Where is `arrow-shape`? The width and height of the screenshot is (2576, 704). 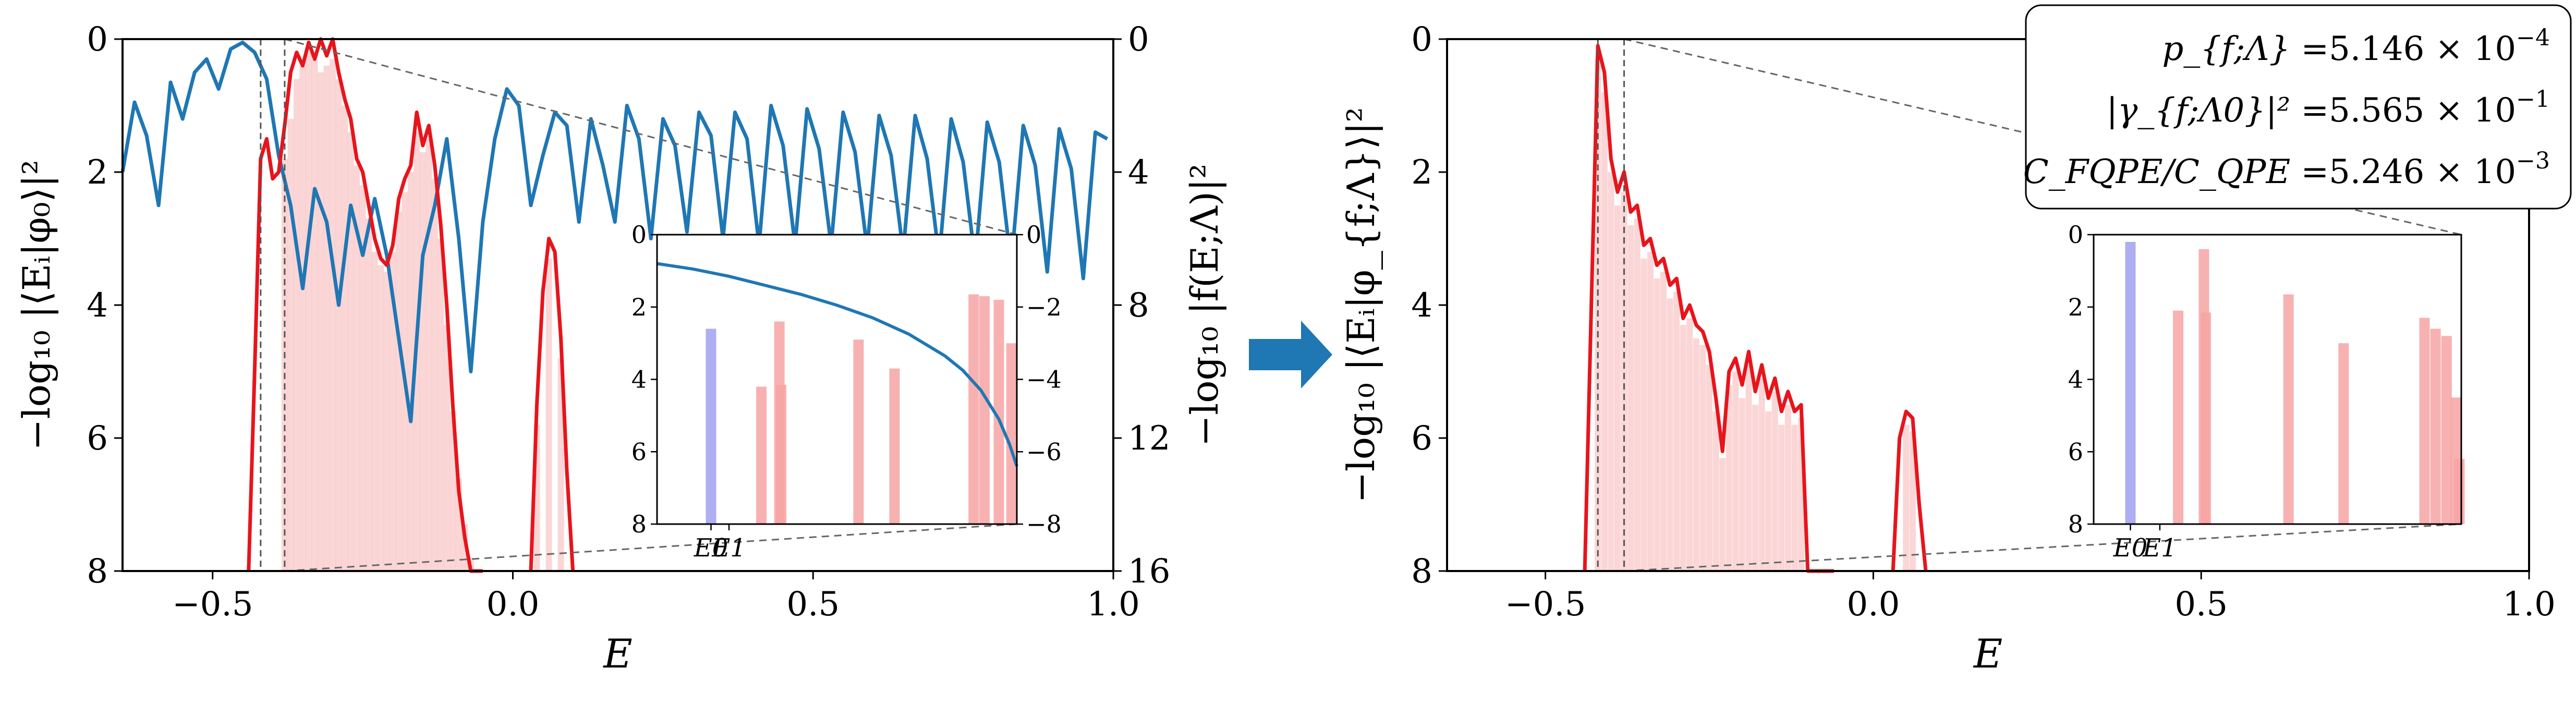 arrow-shape is located at coordinates (1290, 355).